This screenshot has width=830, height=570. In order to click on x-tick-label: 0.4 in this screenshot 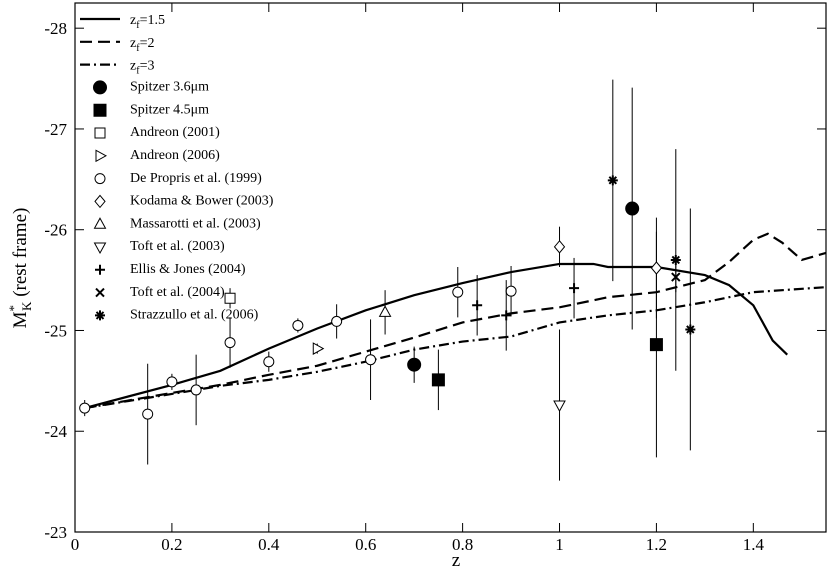, I will do `click(269, 544)`.